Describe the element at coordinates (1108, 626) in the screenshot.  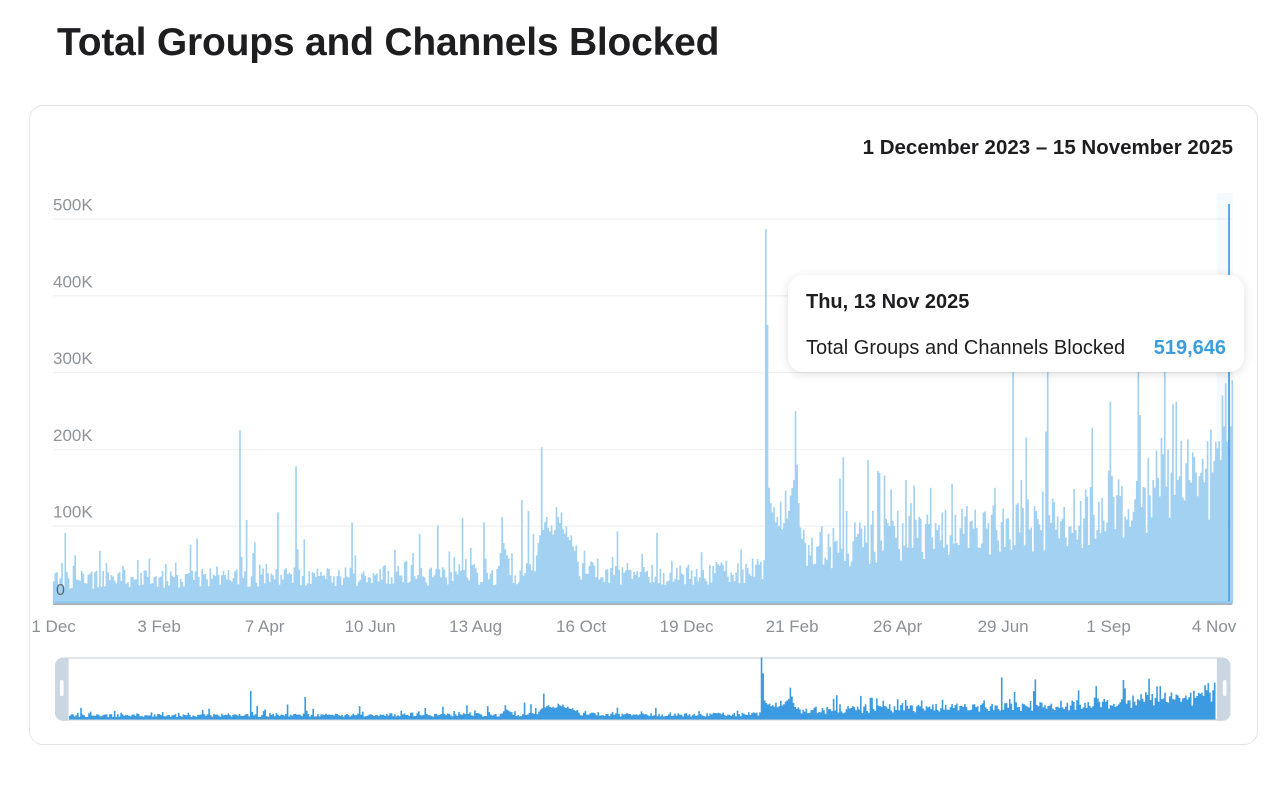
I see `svg-text: 1 Sep` at that location.